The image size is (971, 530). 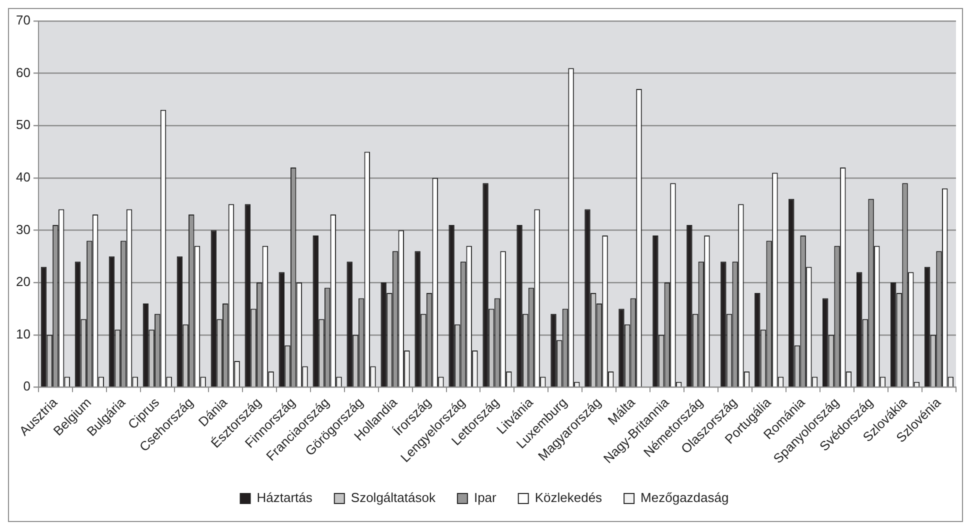 I want to click on legend-label: Mezőgazdaság, so click(x=684, y=498).